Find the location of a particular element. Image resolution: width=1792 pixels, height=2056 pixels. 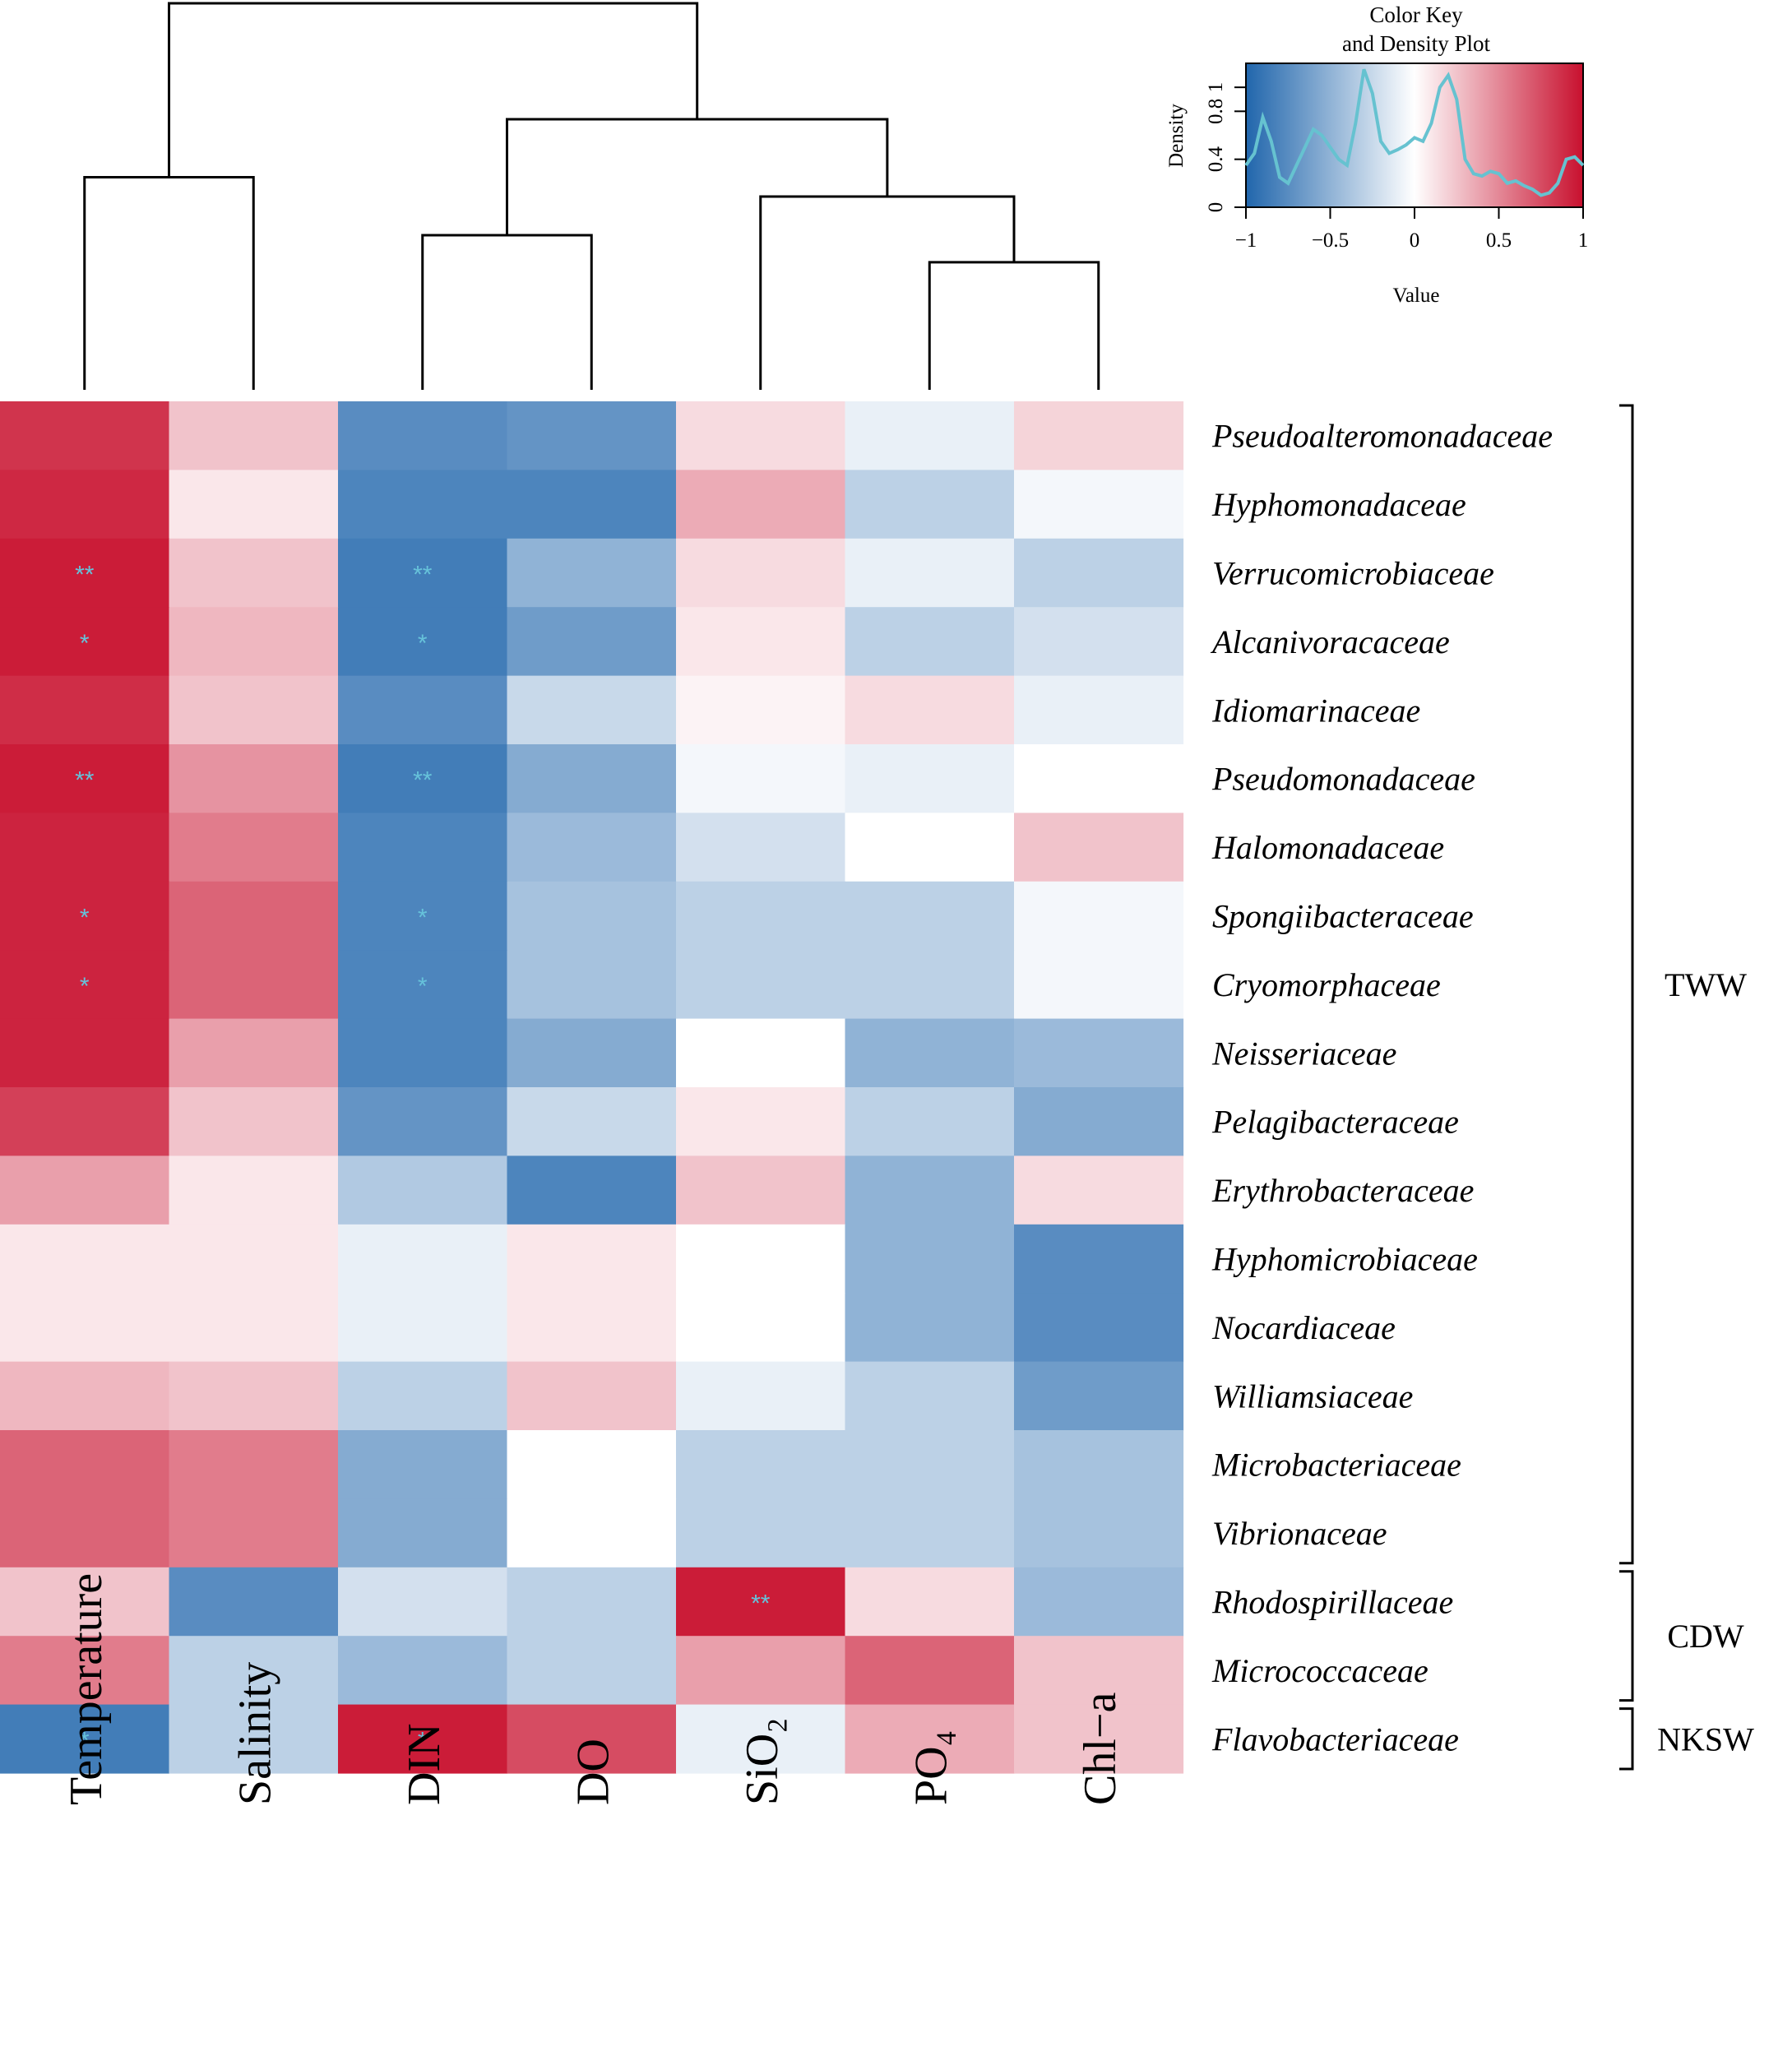

row-label: Rhodospirillaceae is located at coordinates (1332, 1602).